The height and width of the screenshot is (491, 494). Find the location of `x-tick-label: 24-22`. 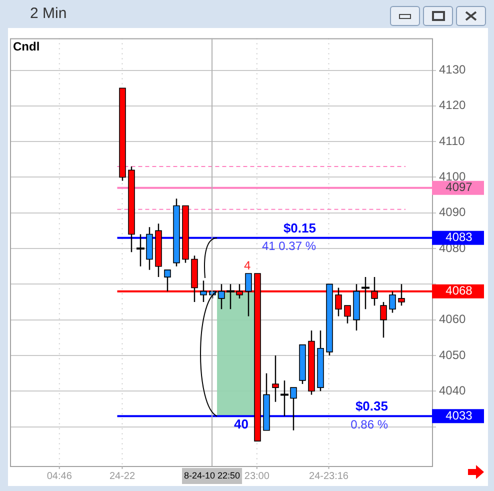

x-tick-label: 24-22 is located at coordinates (122, 476).